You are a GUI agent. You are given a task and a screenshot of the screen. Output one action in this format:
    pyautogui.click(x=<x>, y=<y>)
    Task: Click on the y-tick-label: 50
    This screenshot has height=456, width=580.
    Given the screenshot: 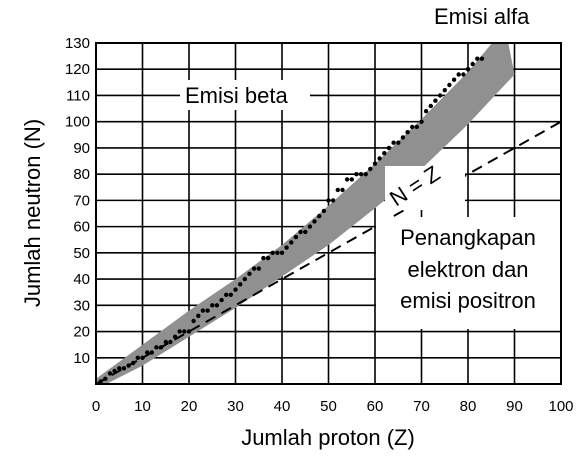 What is the action you would take?
    pyautogui.click(x=81, y=253)
    